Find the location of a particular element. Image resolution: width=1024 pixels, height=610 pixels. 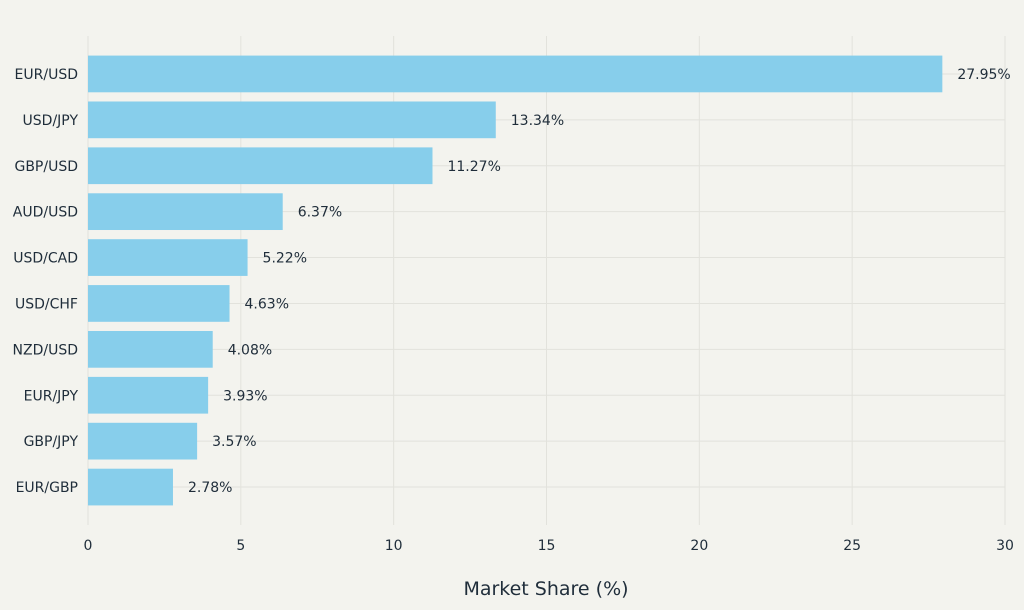

category-label: AUD/USD is located at coordinates (45, 213).